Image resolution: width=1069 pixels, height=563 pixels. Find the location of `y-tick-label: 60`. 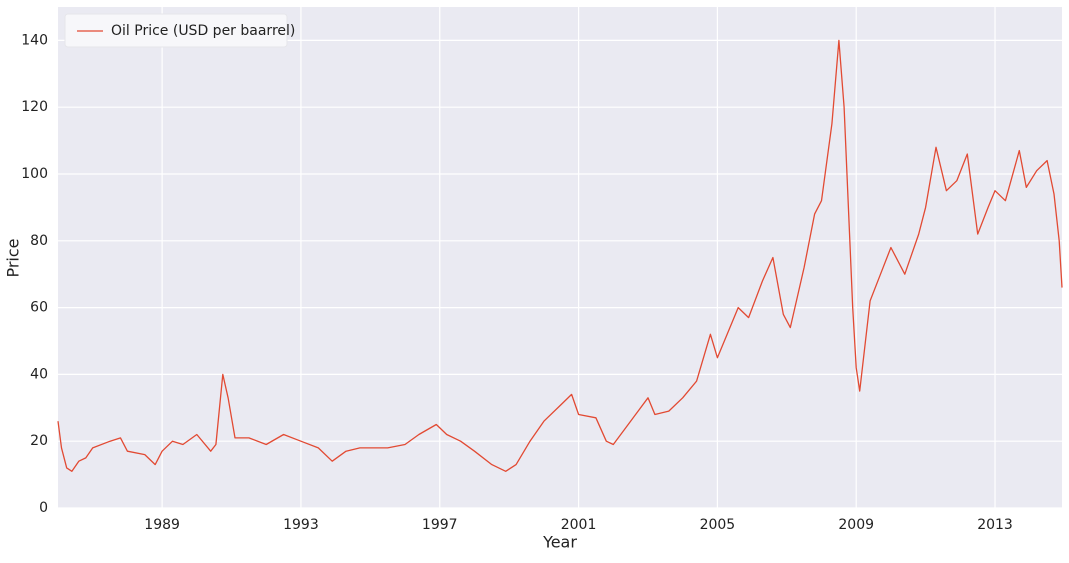

y-tick-label: 60 is located at coordinates (39, 308).